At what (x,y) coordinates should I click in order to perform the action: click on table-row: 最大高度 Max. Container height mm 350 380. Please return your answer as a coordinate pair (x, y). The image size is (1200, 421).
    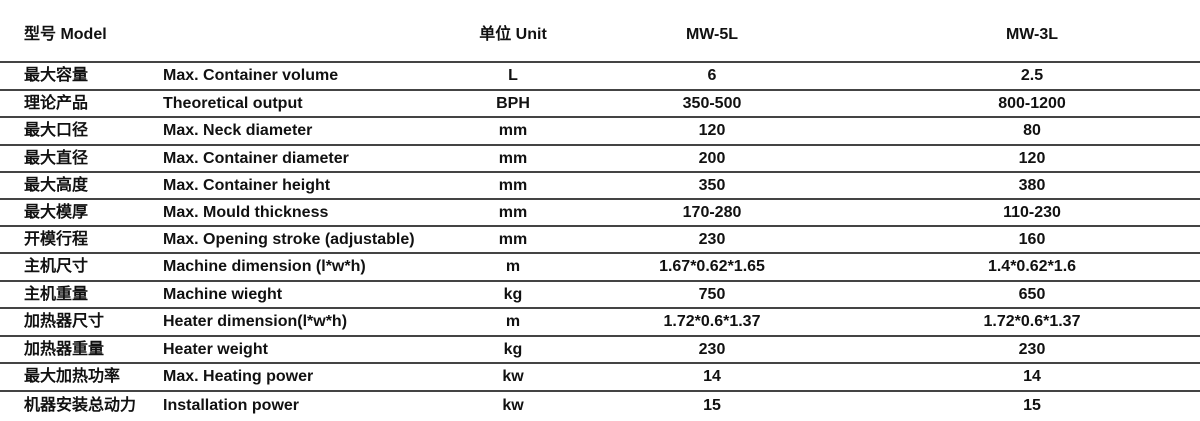
    Looking at the image, I should click on (600, 185).